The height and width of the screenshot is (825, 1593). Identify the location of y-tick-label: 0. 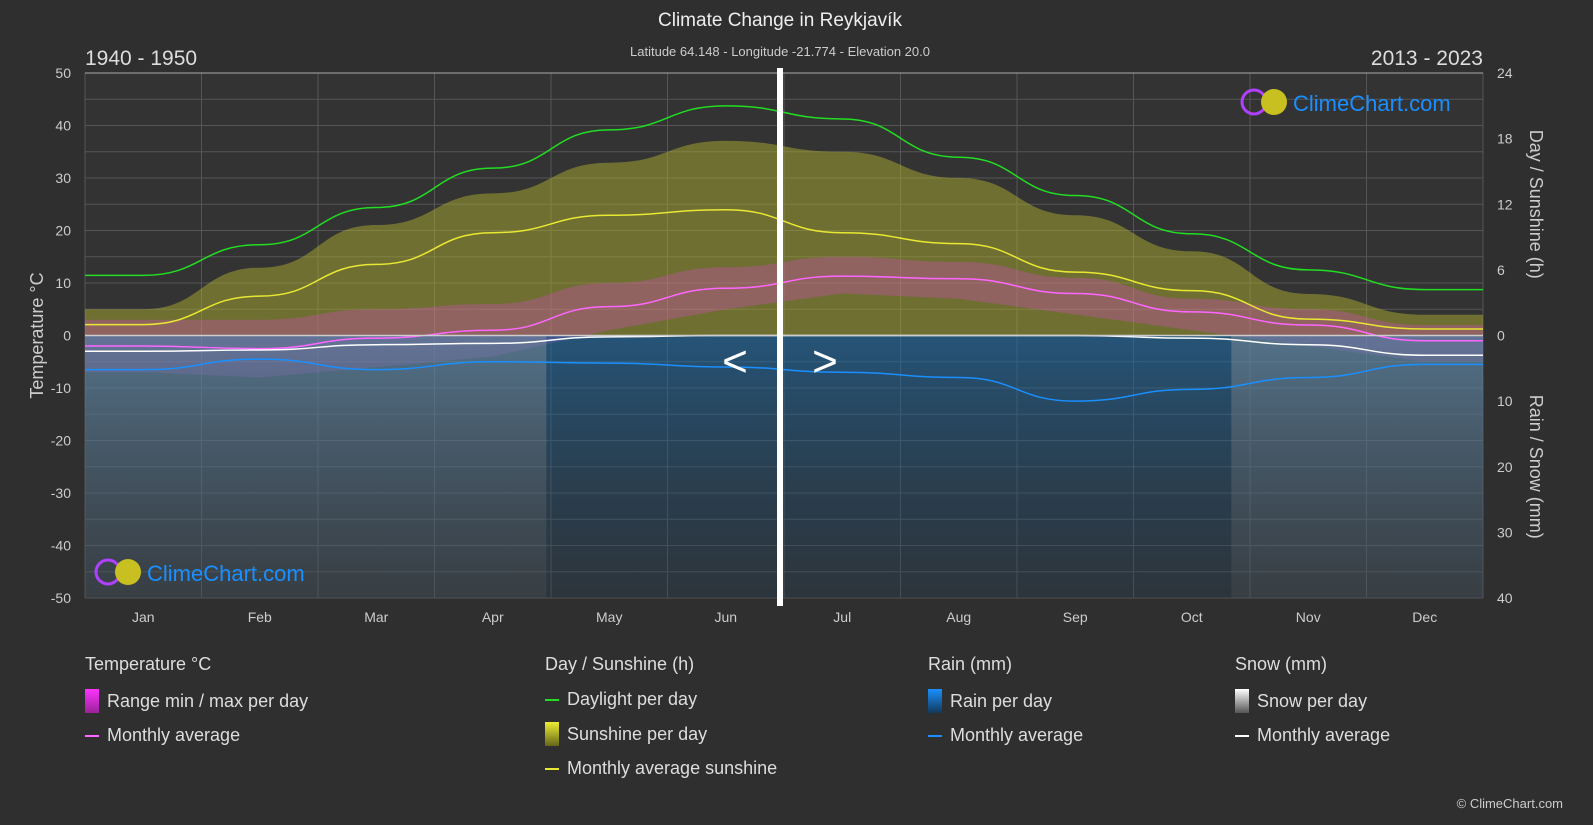
(67, 336).